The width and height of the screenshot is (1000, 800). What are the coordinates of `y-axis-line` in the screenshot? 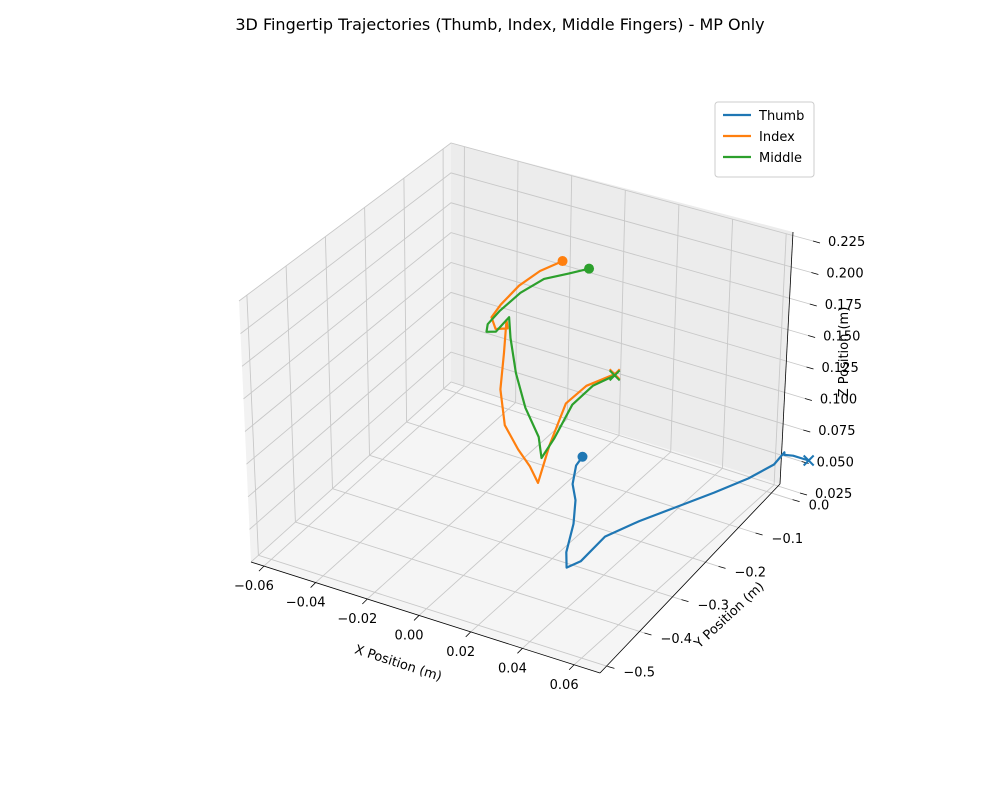 It's located at (690, 578).